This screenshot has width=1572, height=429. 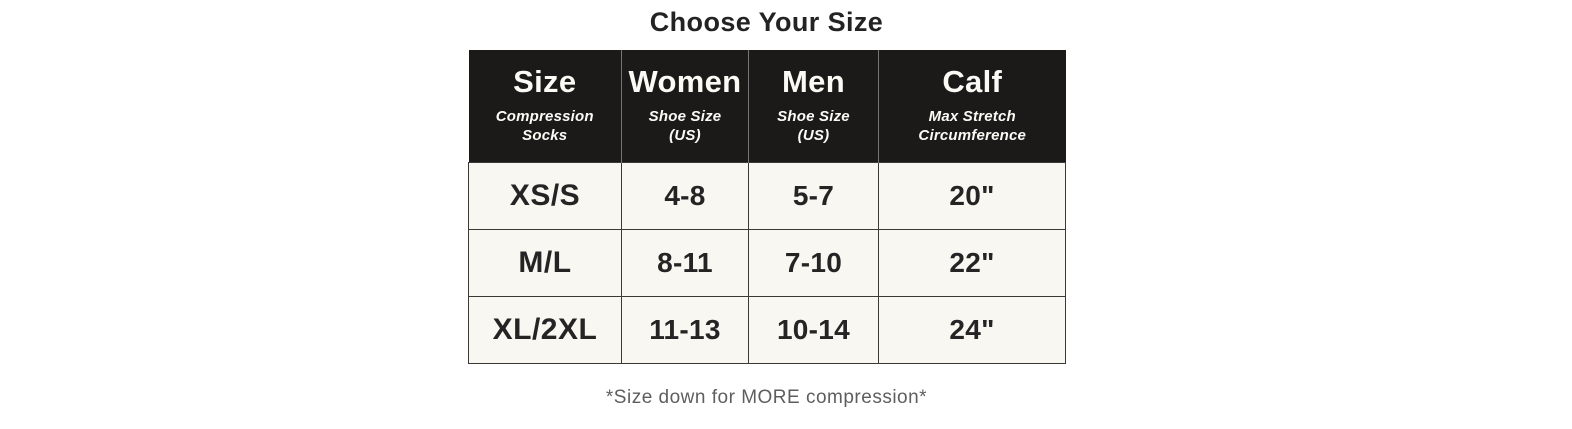 I want to click on cell-men-xl-2xl: 10-14, so click(x=813, y=329).